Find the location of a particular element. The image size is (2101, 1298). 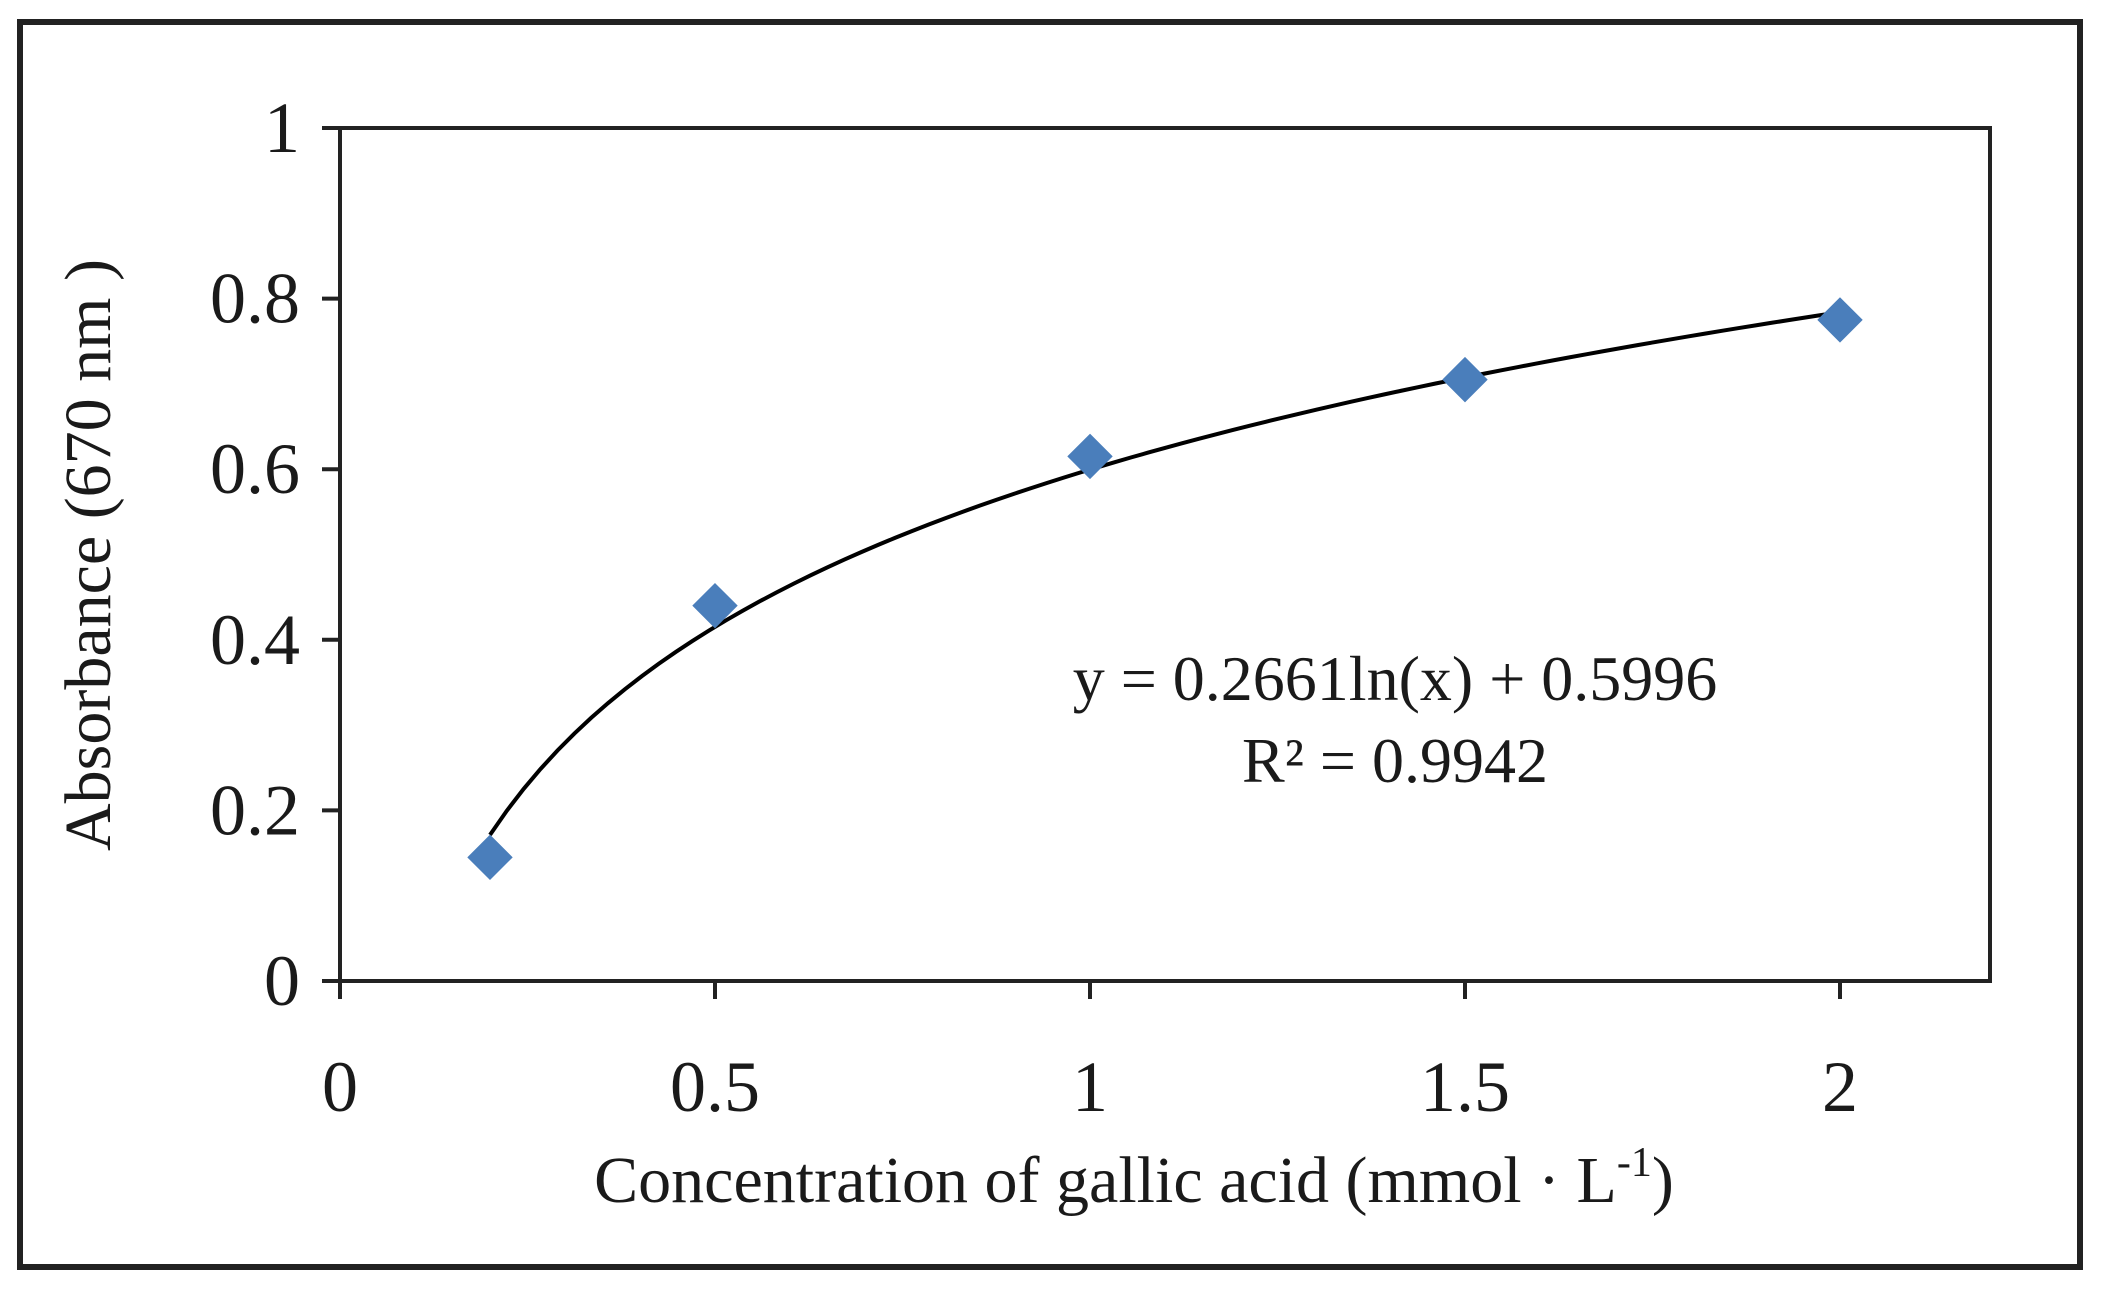

y-tick-label-0: 0 is located at coordinates (282, 981).